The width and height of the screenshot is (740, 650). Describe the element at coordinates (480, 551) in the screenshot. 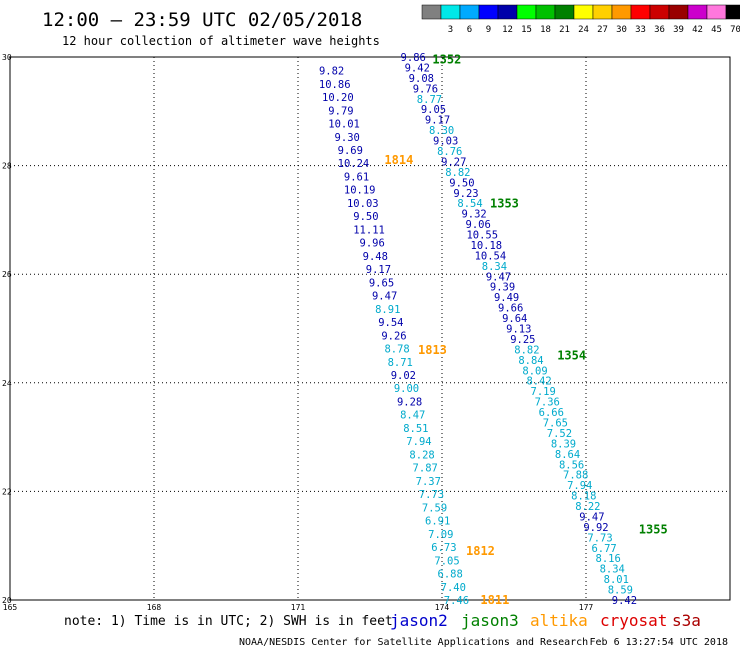

I see `time-label: 1812` at that location.